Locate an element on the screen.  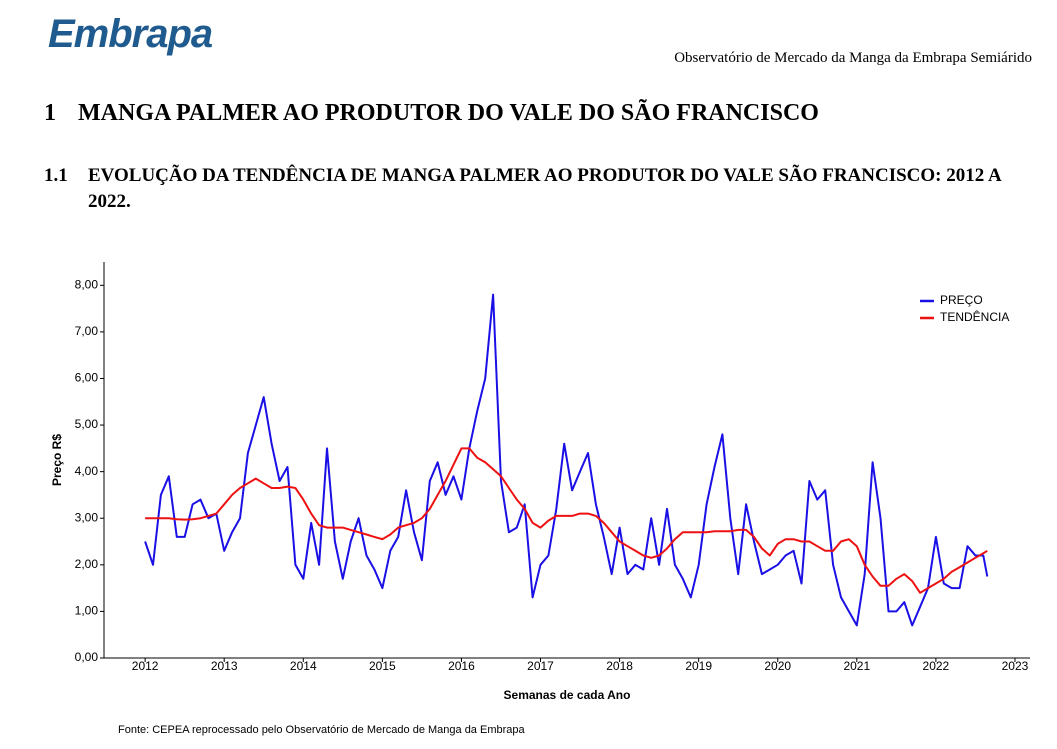
subsection-number: 1.1 is located at coordinates (56, 175).